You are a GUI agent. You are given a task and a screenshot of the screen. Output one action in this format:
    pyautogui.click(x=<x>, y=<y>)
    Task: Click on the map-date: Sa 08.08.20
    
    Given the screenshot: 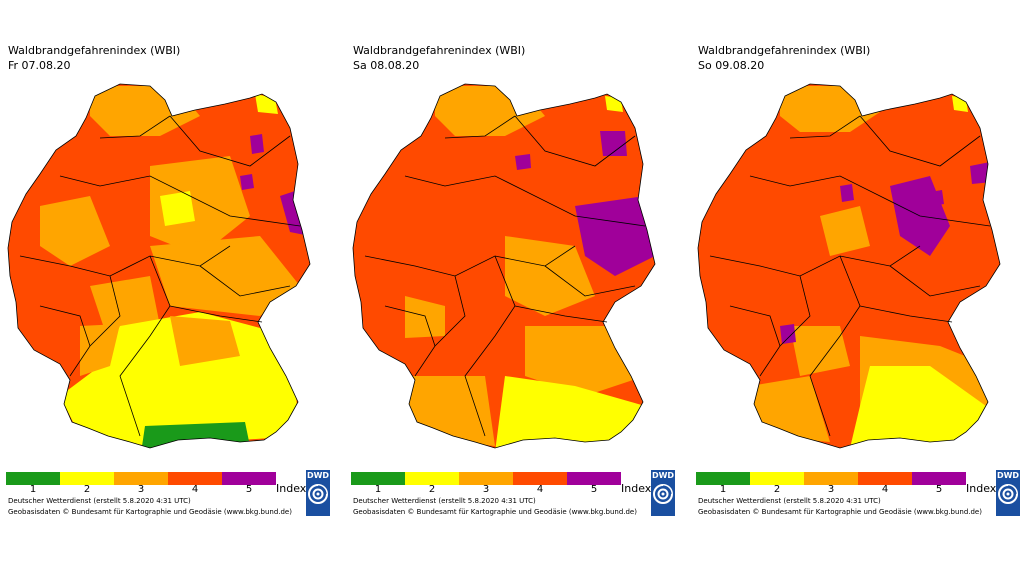 What is the action you would take?
    pyautogui.click(x=386, y=65)
    